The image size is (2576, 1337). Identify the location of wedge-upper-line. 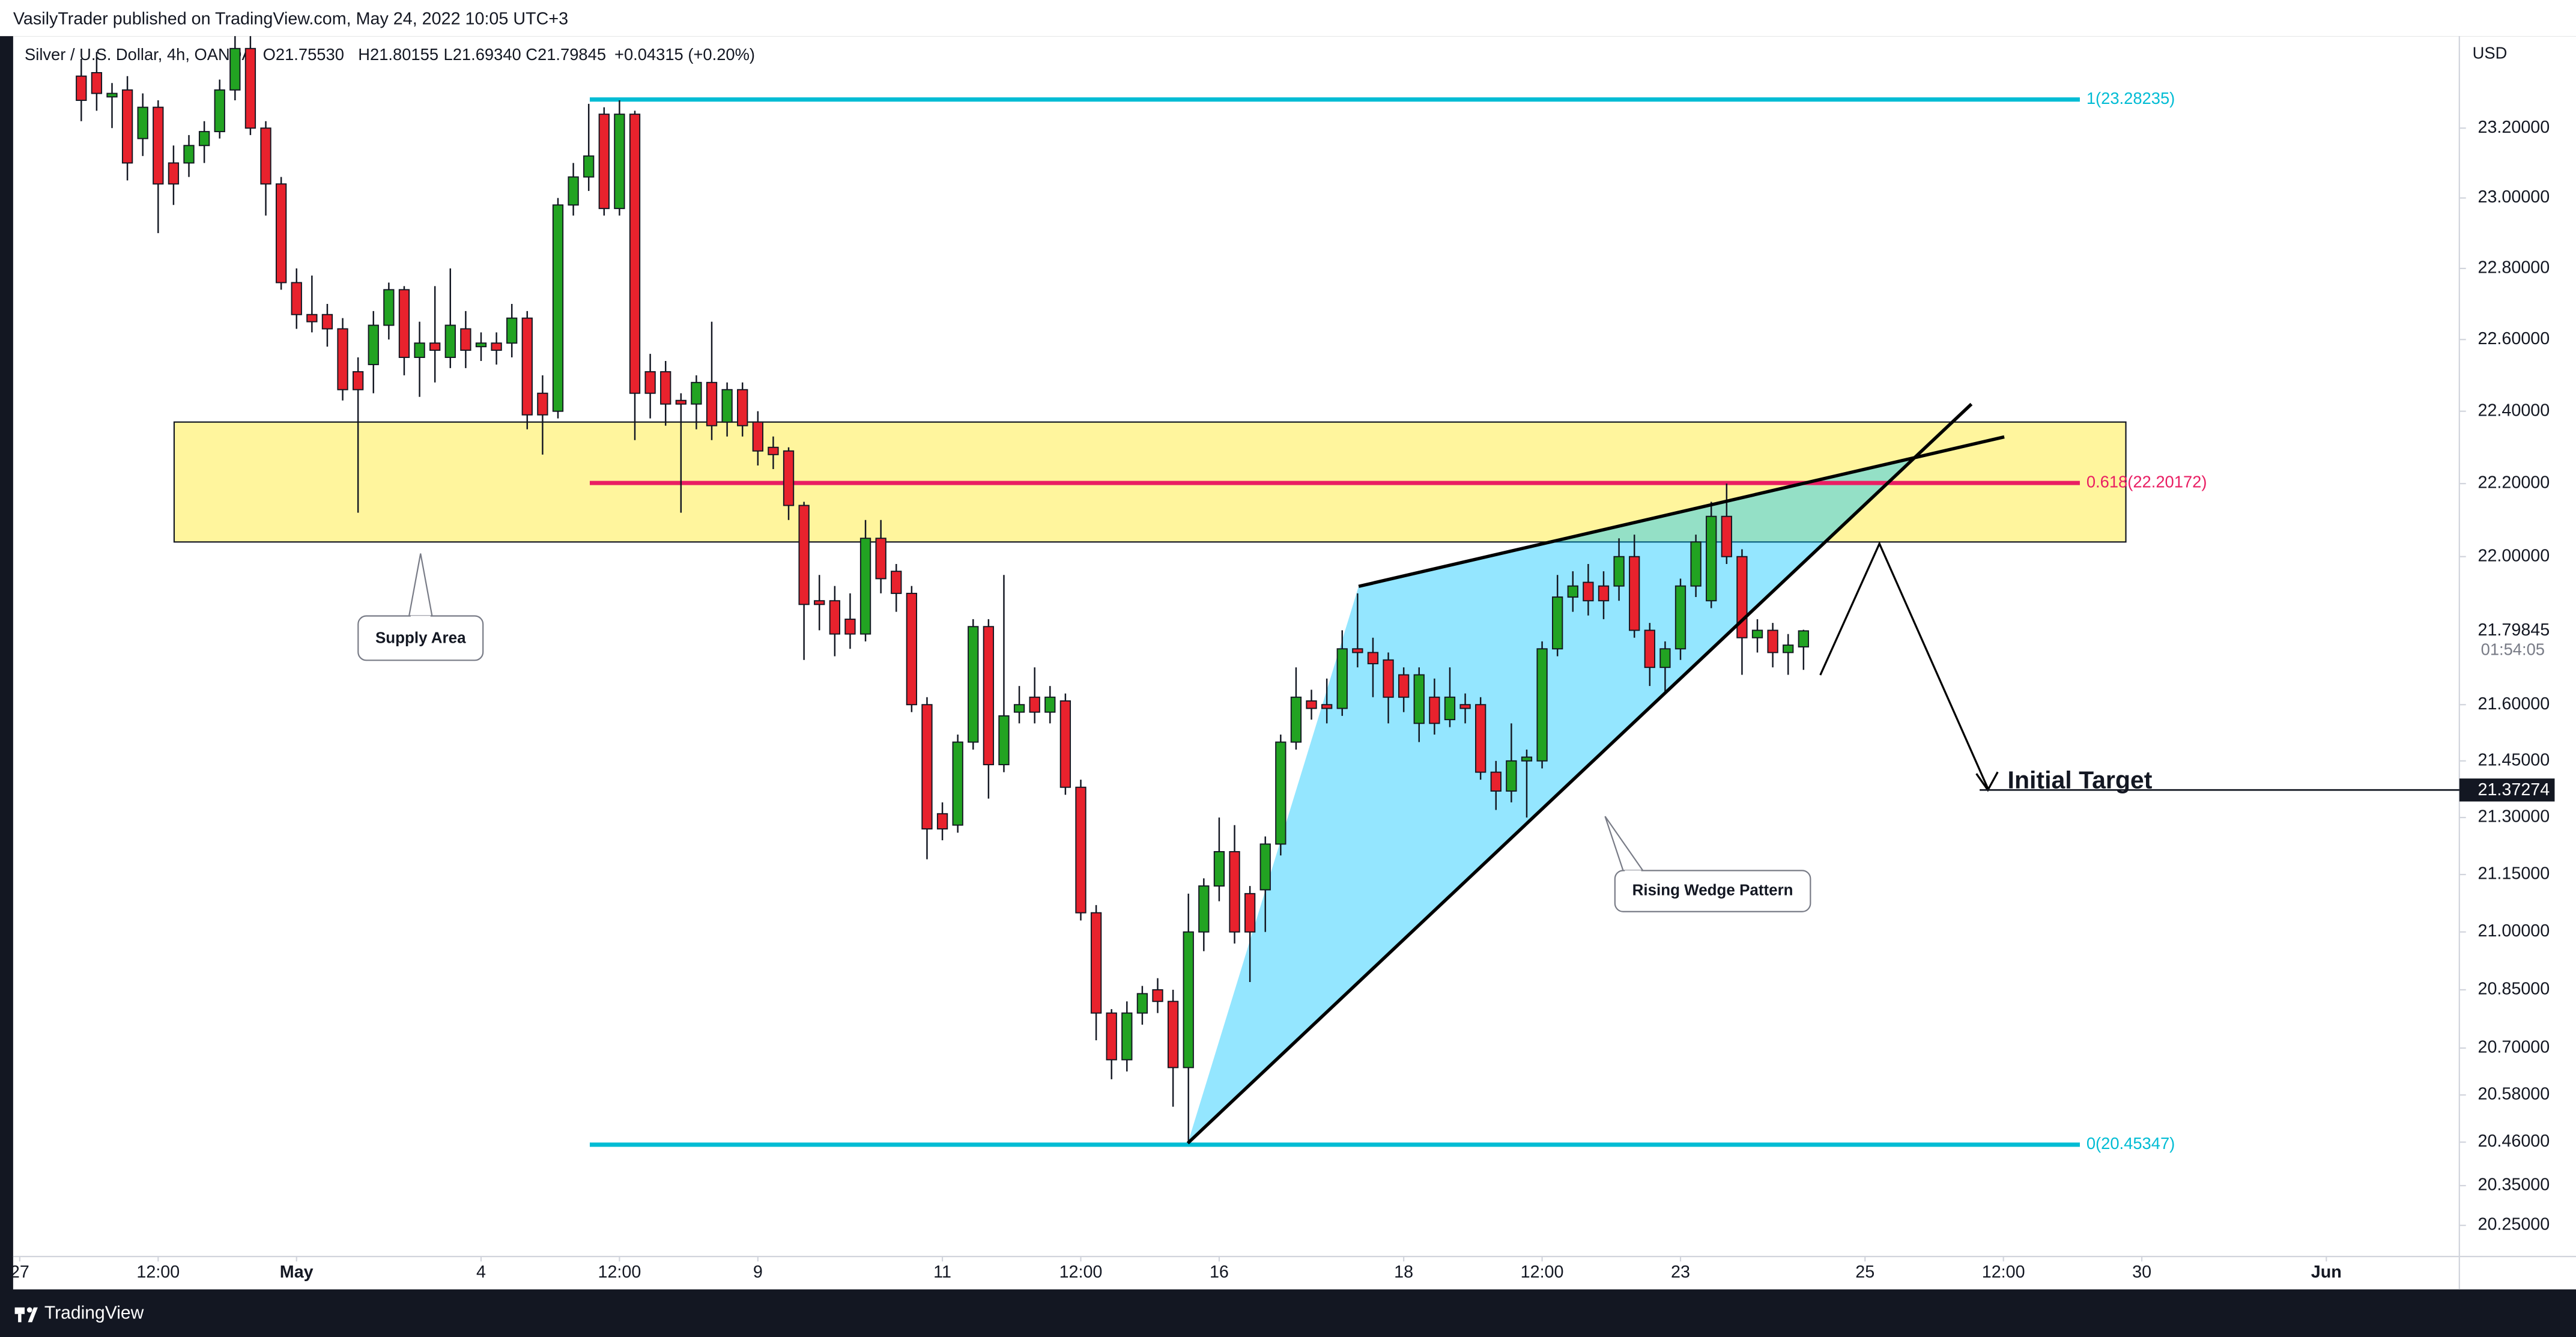
(1681, 512).